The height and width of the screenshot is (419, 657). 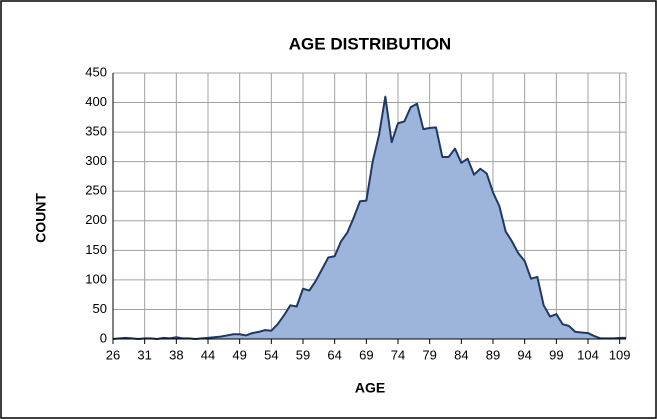 What do you see at coordinates (144, 354) in the screenshot?
I see `x-tick-label: 31` at bounding box center [144, 354].